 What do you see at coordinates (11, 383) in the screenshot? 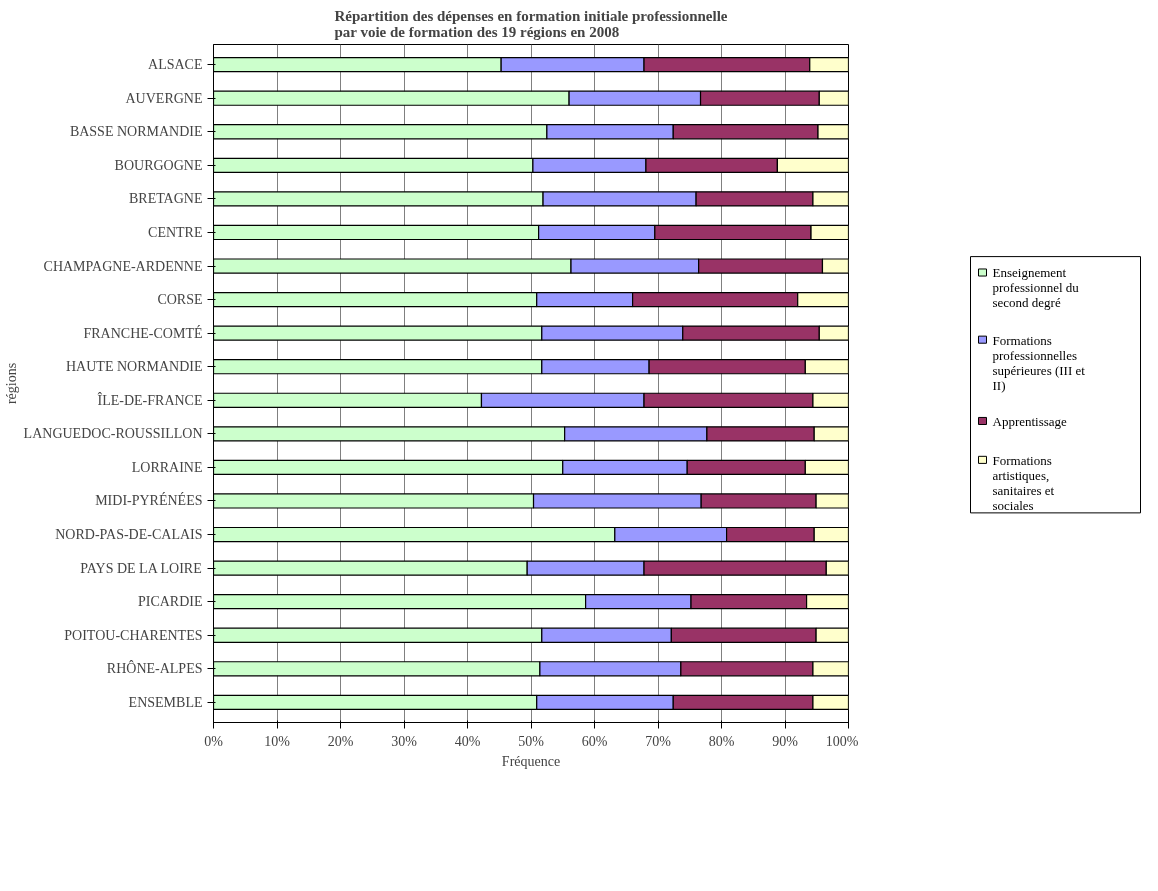
I see `y-axis-title: régions` at bounding box center [11, 383].